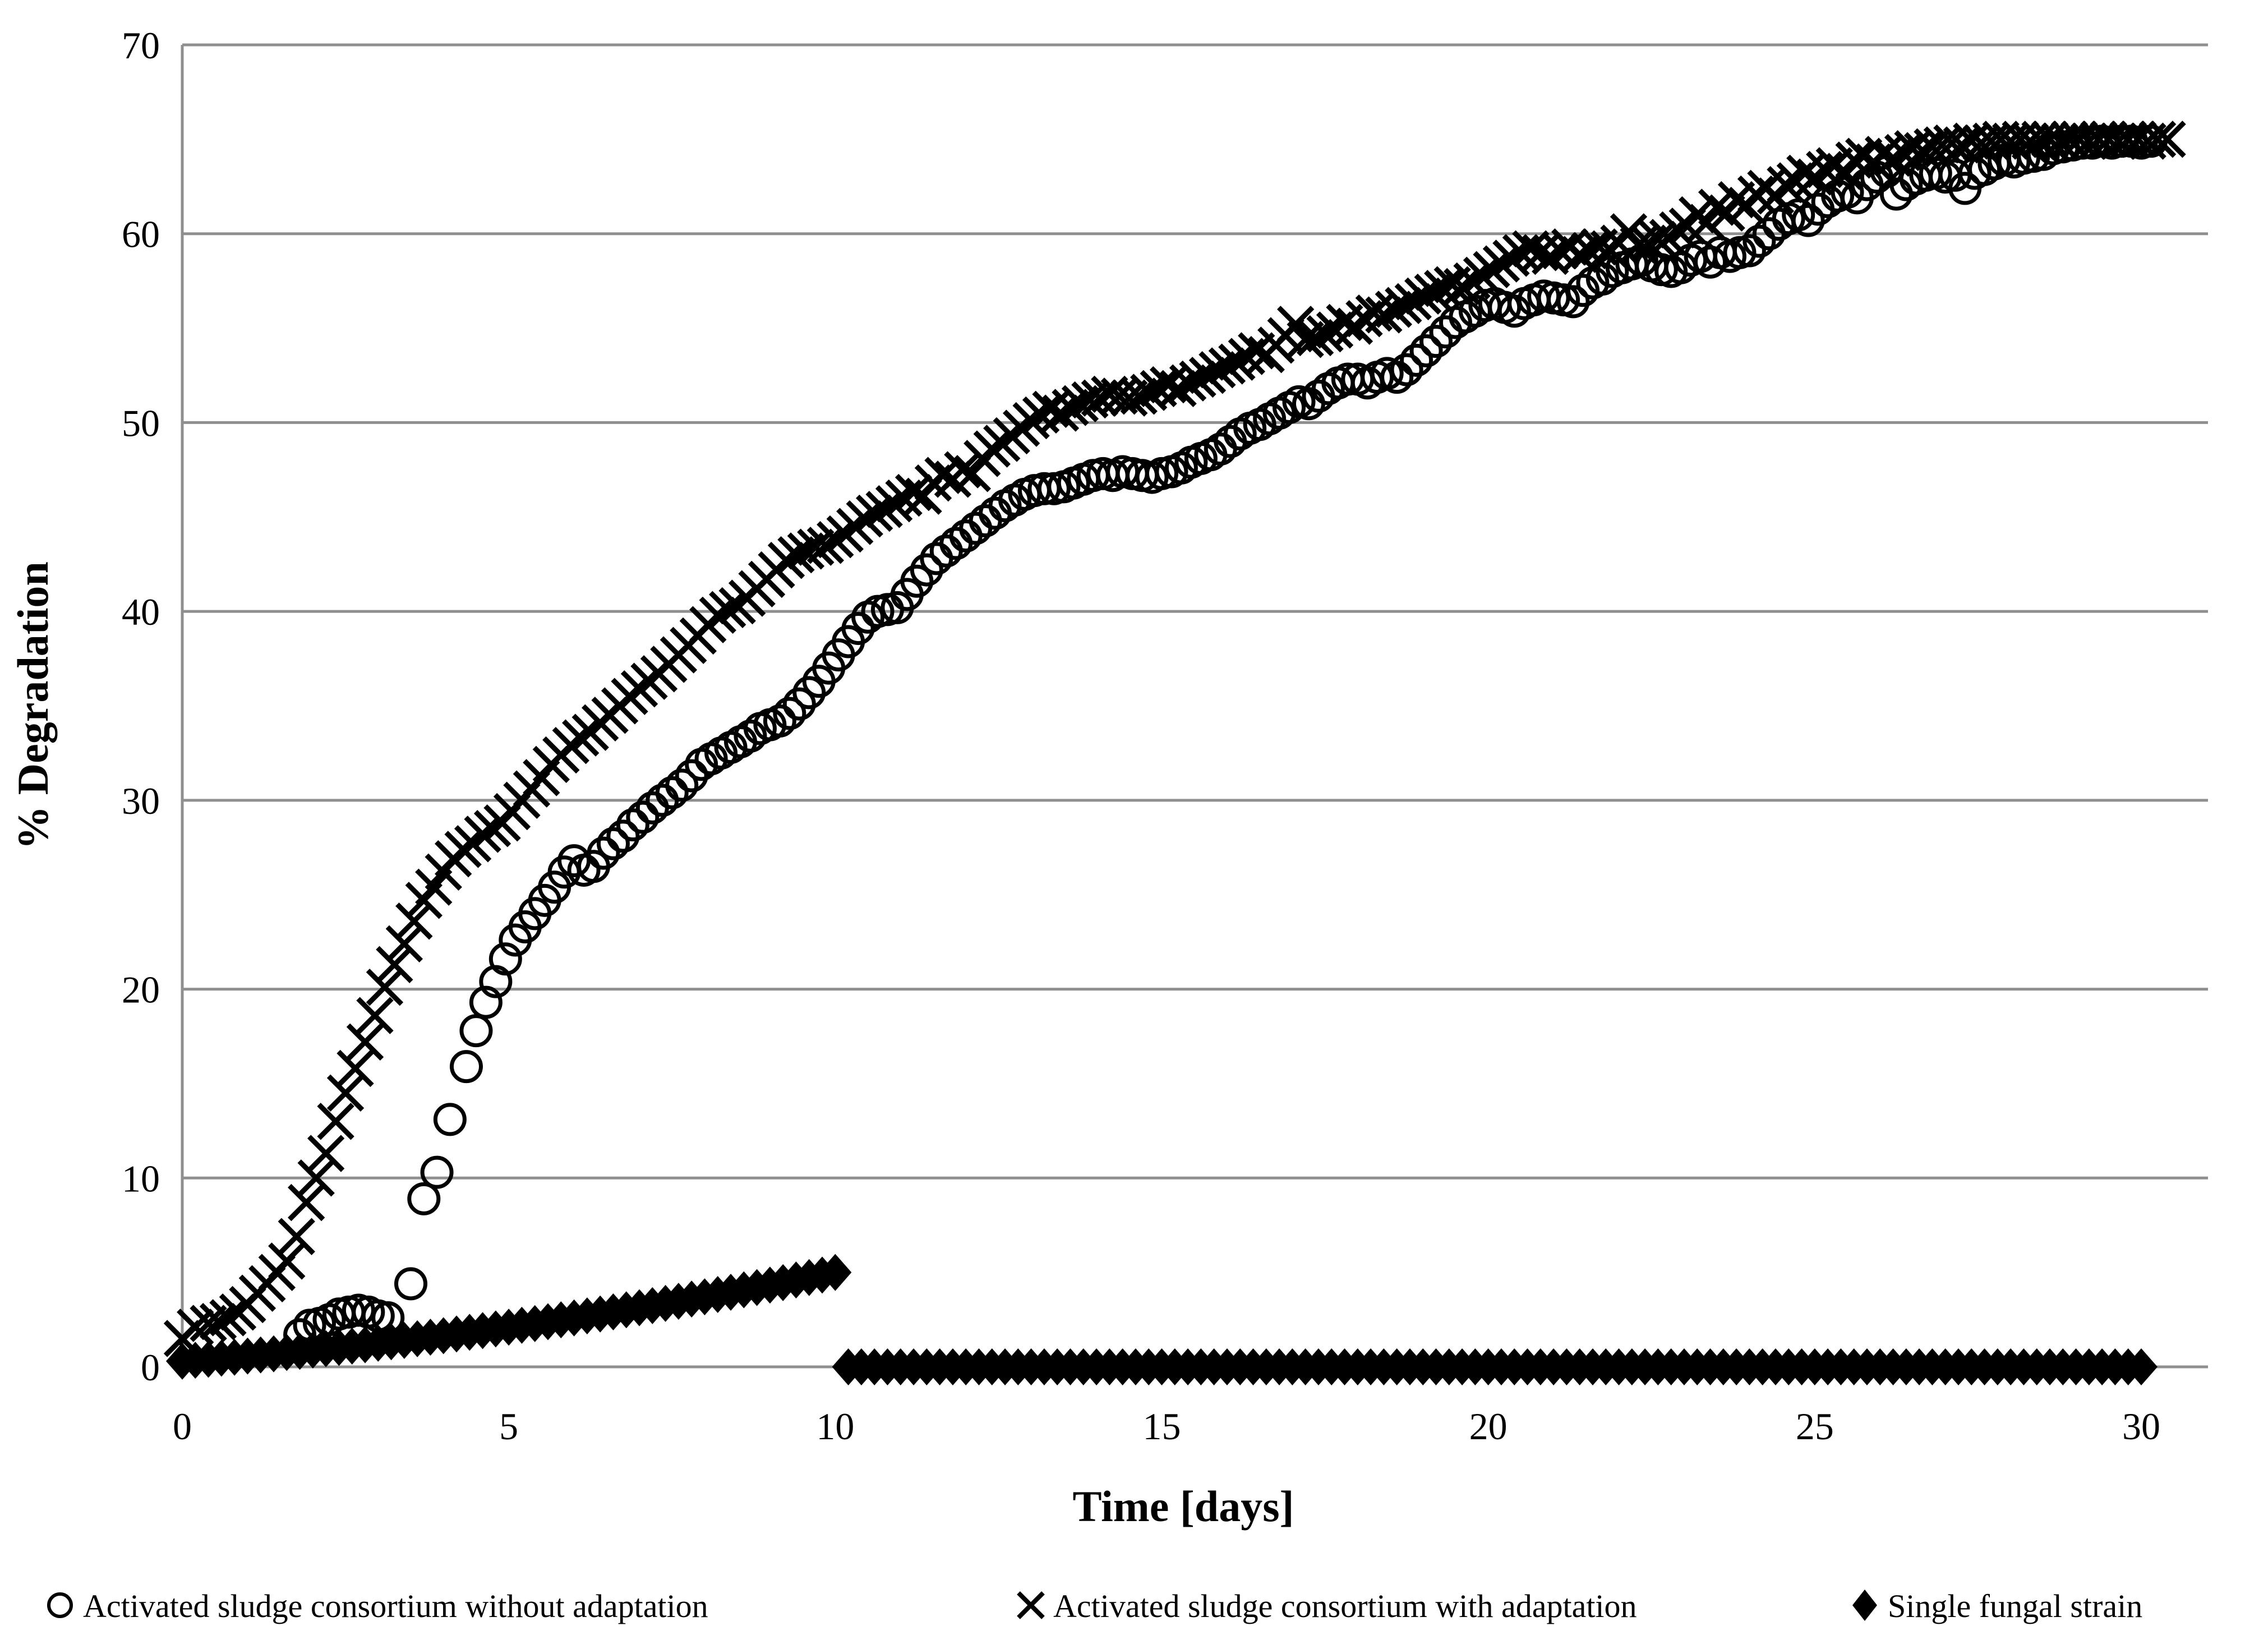 The height and width of the screenshot is (1640, 2268). I want to click on legend-label-single-fungal-strain: Single fungal strain, so click(2015, 1606).